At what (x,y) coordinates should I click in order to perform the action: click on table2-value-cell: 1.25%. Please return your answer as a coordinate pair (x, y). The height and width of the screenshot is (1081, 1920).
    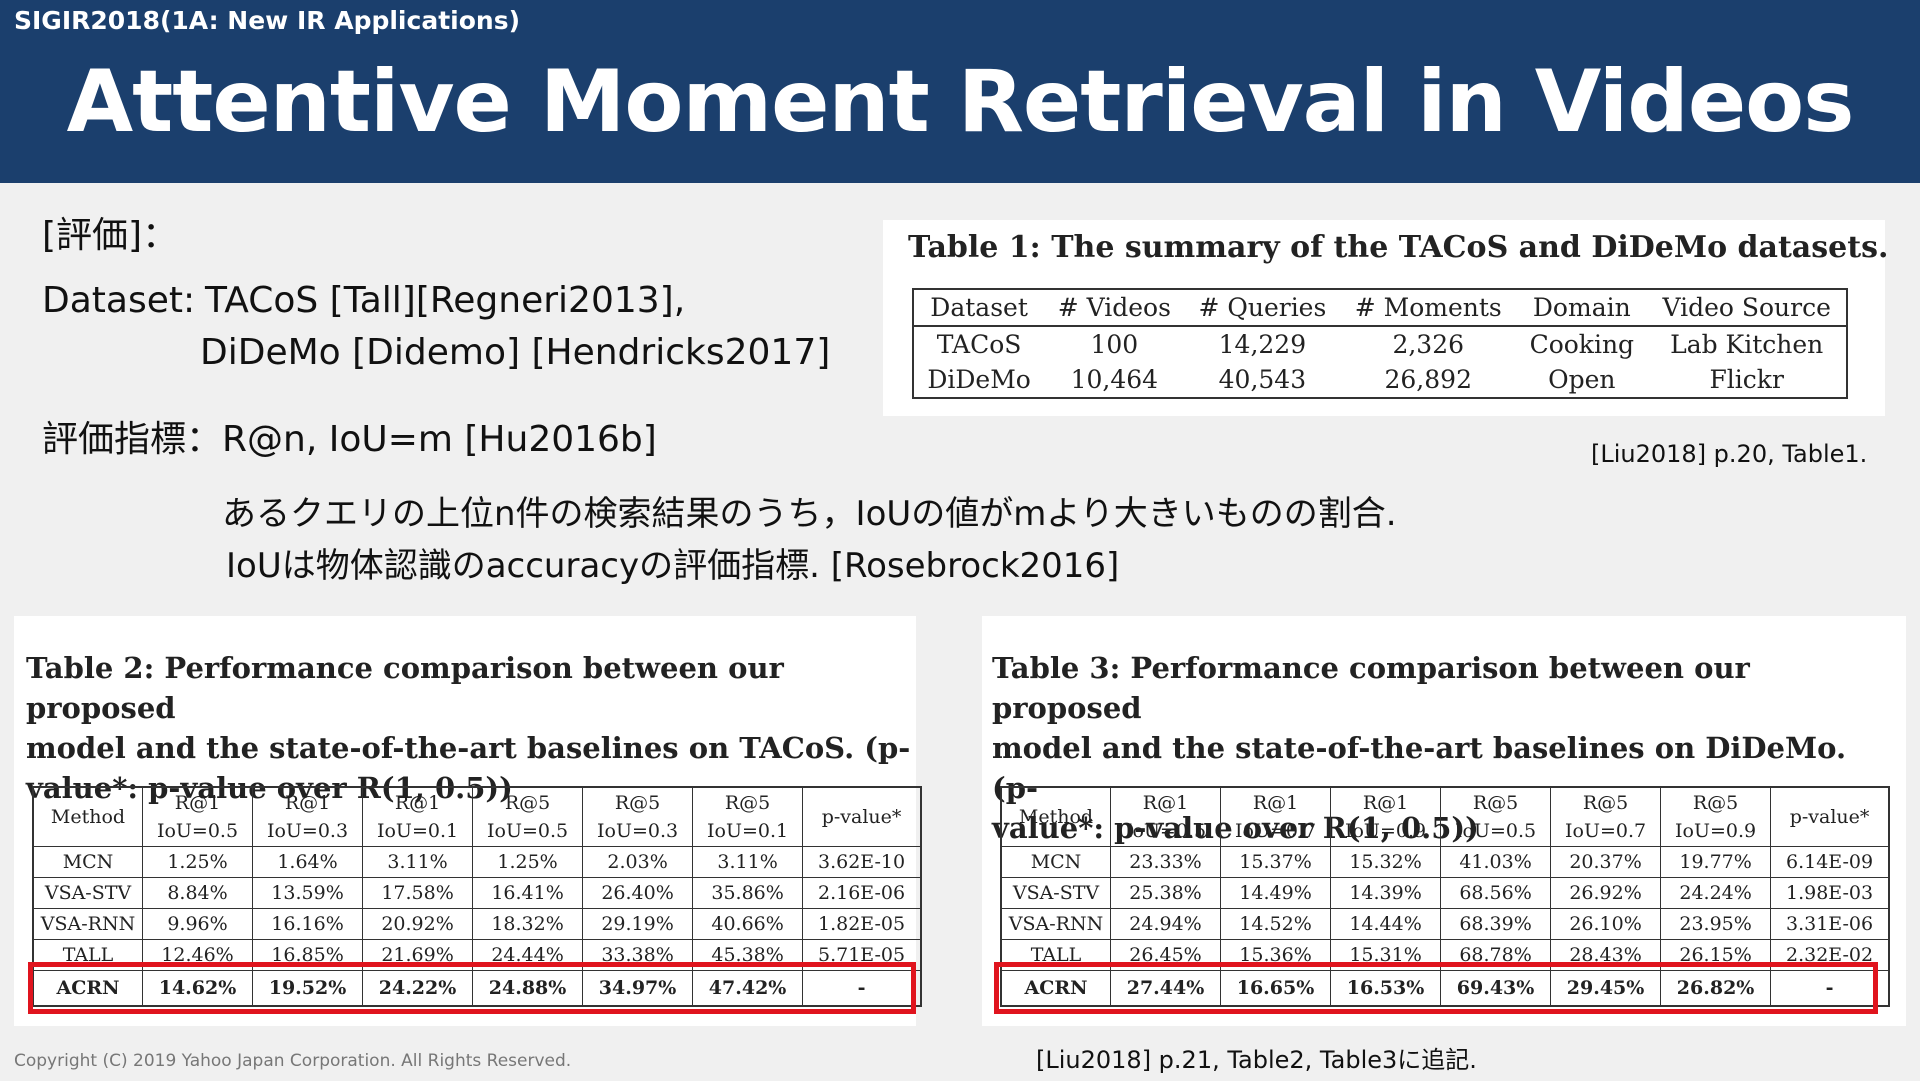
    Looking at the image, I should click on (197, 862).